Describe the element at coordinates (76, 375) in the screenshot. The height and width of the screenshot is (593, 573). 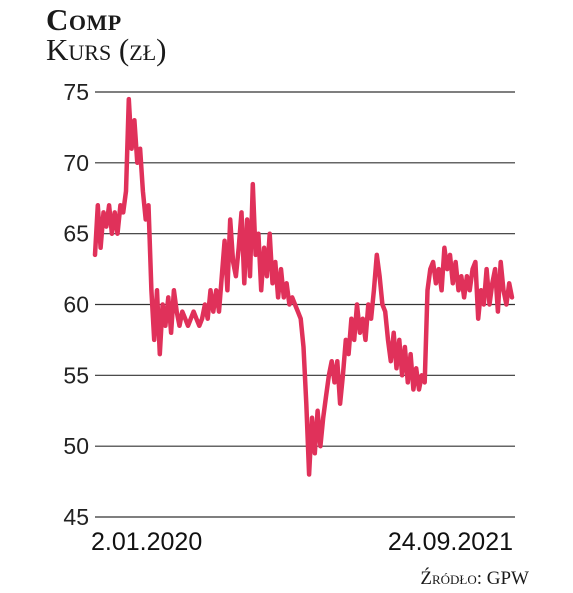
I see `y-tick-label-55: 55` at that location.